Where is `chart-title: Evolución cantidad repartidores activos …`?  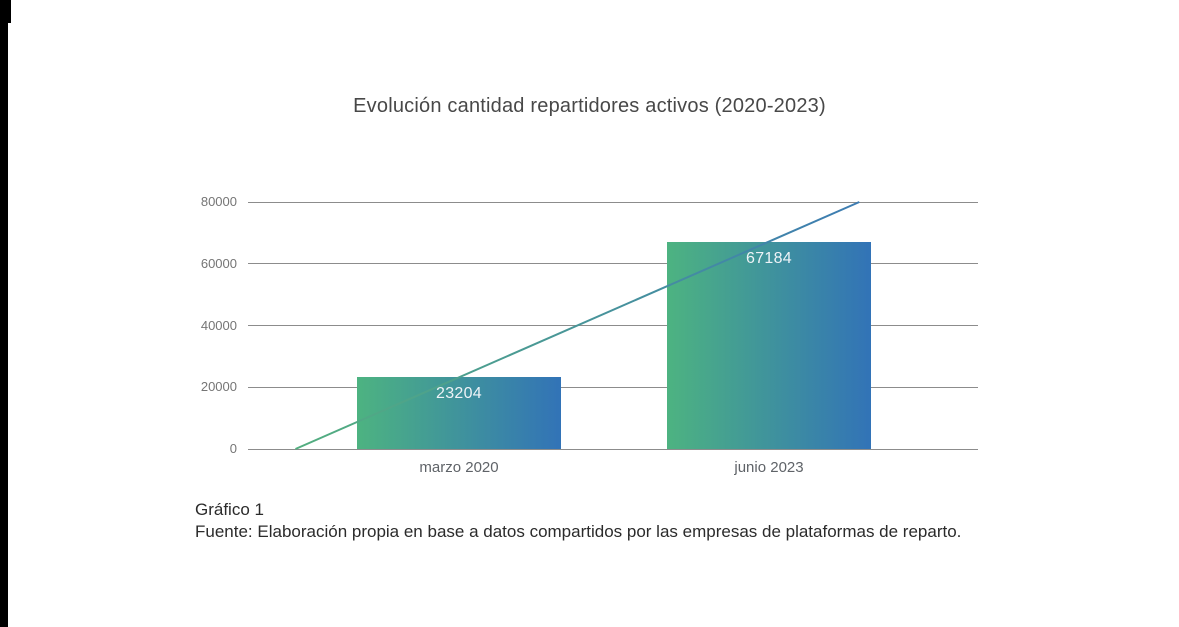 chart-title: Evolución cantidad repartidores activos … is located at coordinates (589, 106).